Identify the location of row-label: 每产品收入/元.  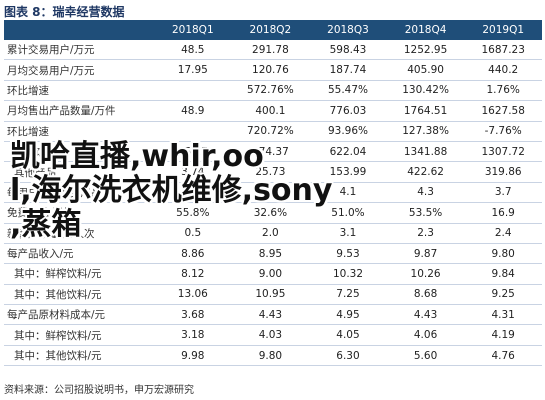
(79, 254).